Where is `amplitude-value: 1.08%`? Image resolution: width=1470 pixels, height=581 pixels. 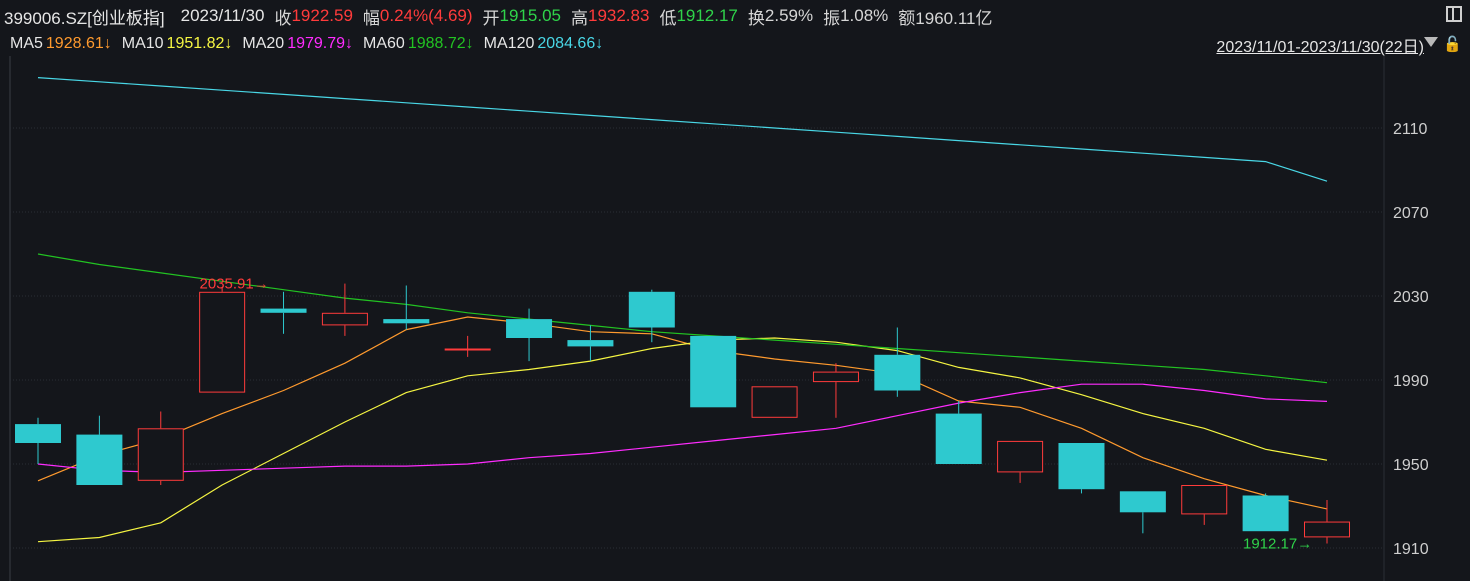 amplitude-value: 1.08% is located at coordinates (864, 15).